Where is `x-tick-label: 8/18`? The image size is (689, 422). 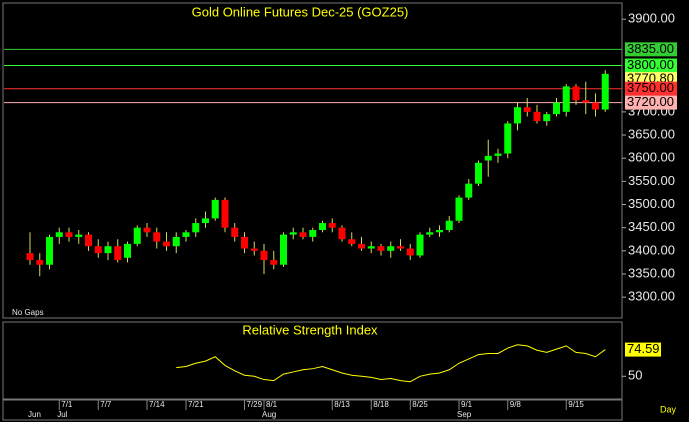 x-tick-label: 8/18 is located at coordinates (381, 404).